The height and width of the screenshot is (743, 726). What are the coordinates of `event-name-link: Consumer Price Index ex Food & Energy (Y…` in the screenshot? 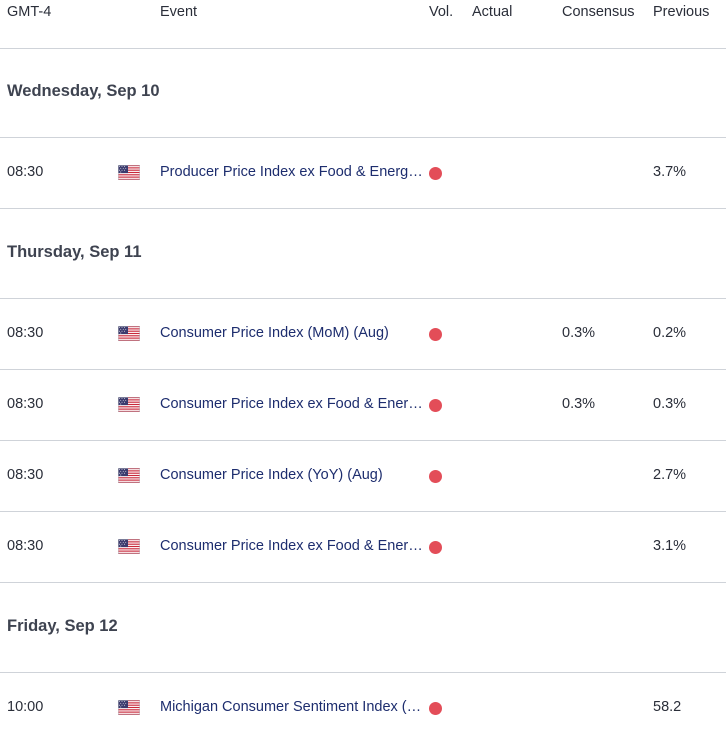 It's located at (292, 546).